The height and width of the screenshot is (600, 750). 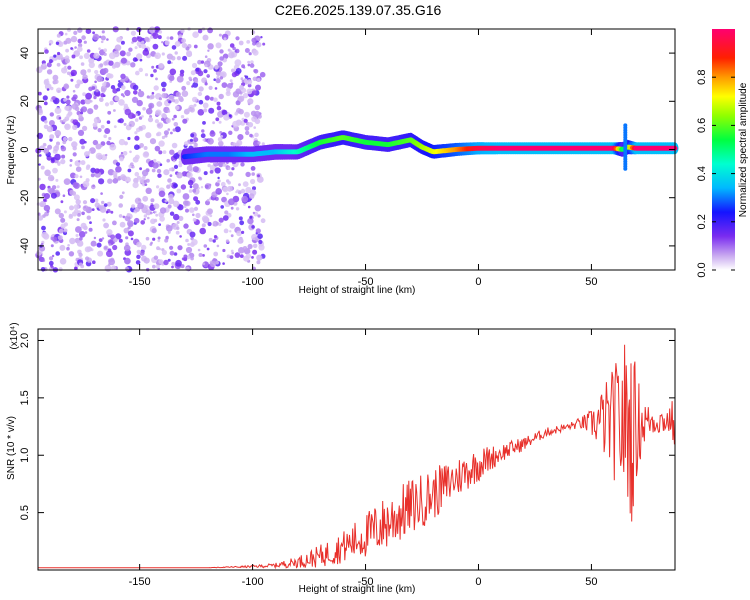 I want to click on snr-x-axis-label: Height of straight line (km), so click(x=357, y=589).